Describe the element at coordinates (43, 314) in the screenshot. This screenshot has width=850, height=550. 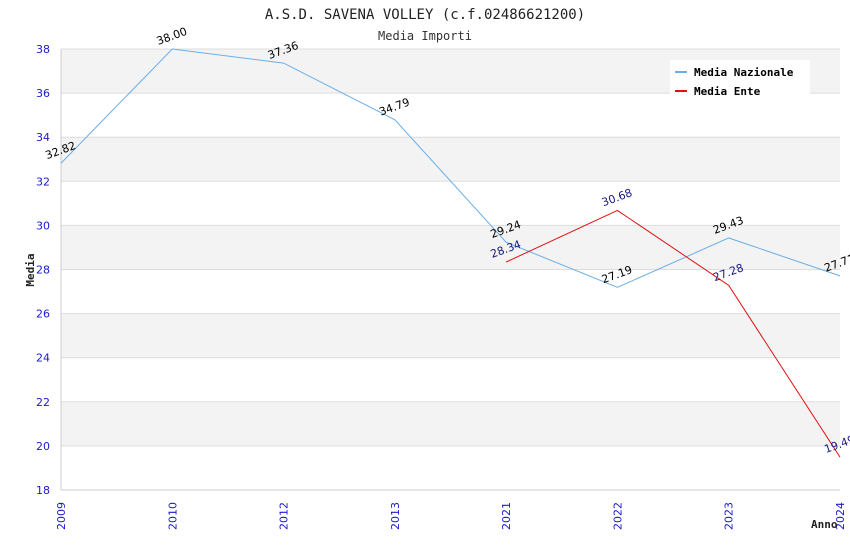
I see `y-tick-label: 26` at that location.